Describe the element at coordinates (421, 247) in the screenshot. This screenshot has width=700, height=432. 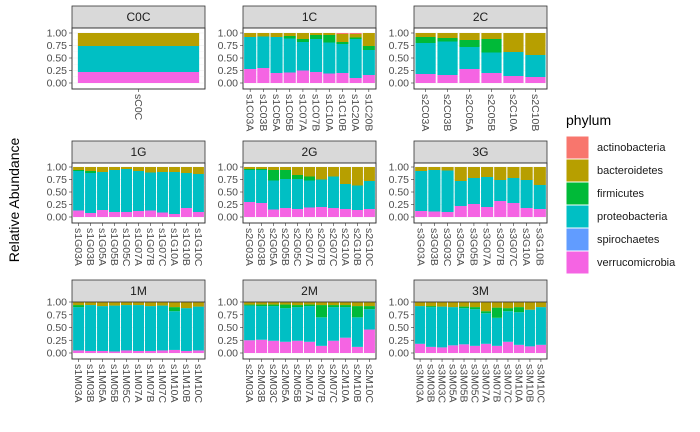
I see `x-tick-label: s3G03A` at that location.